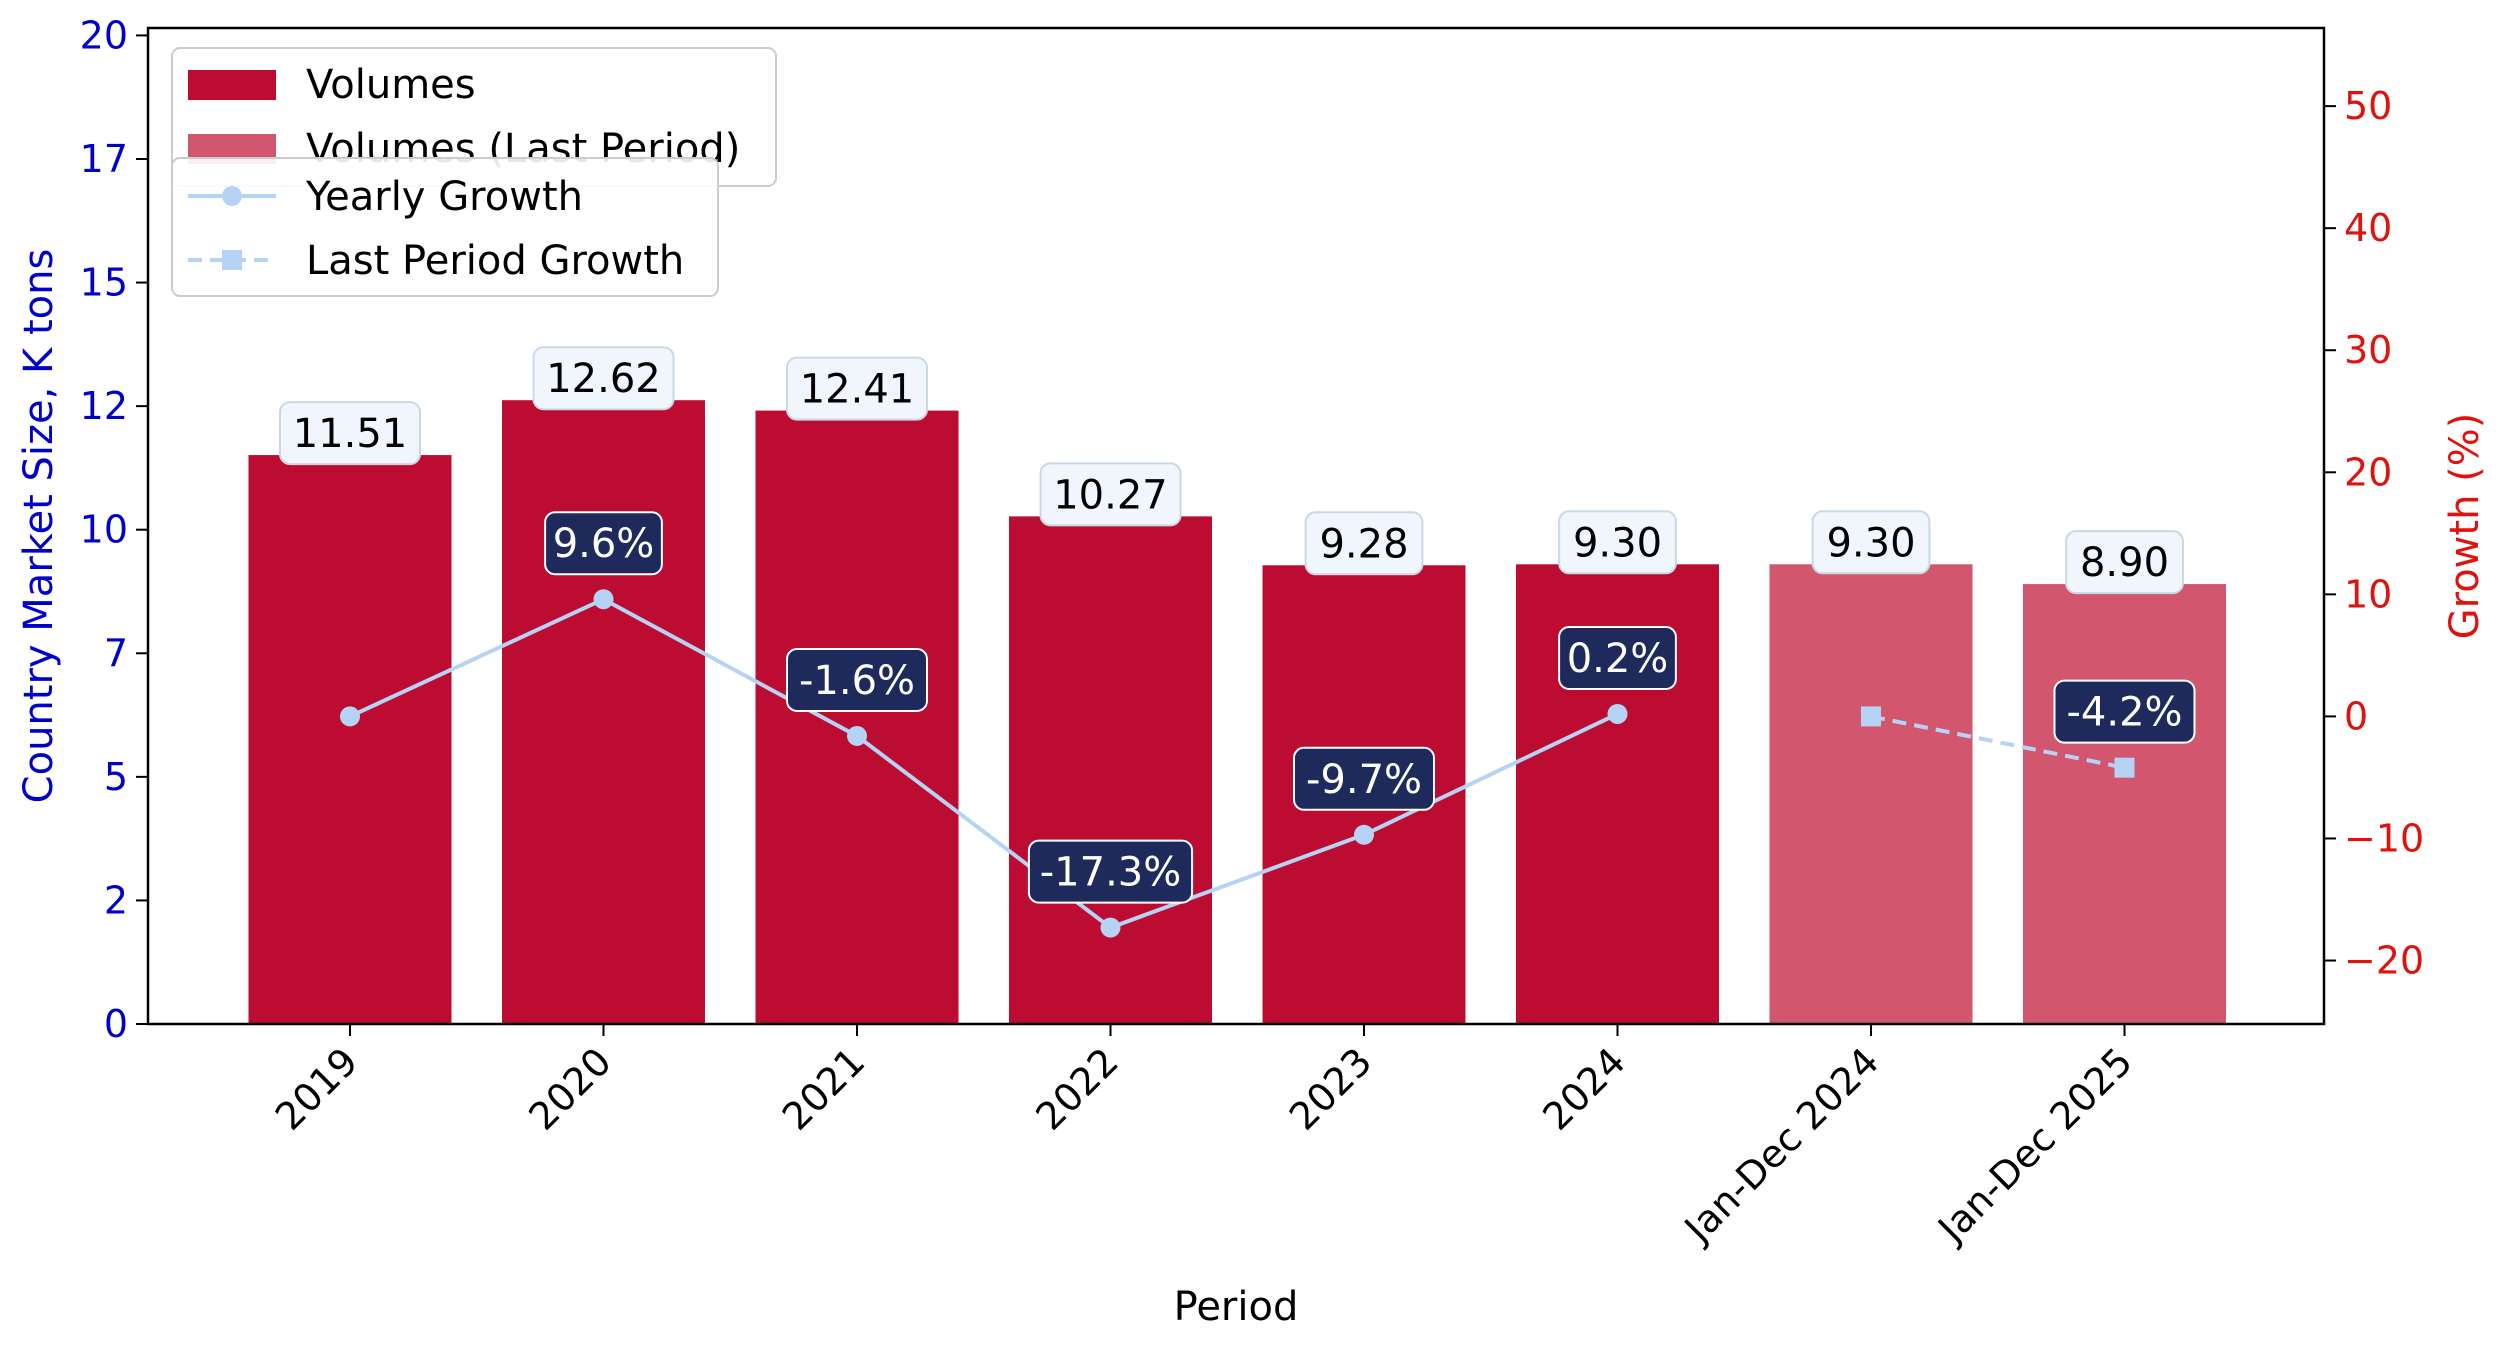  I want to click on legend-lines-frame, so click(445, 227).